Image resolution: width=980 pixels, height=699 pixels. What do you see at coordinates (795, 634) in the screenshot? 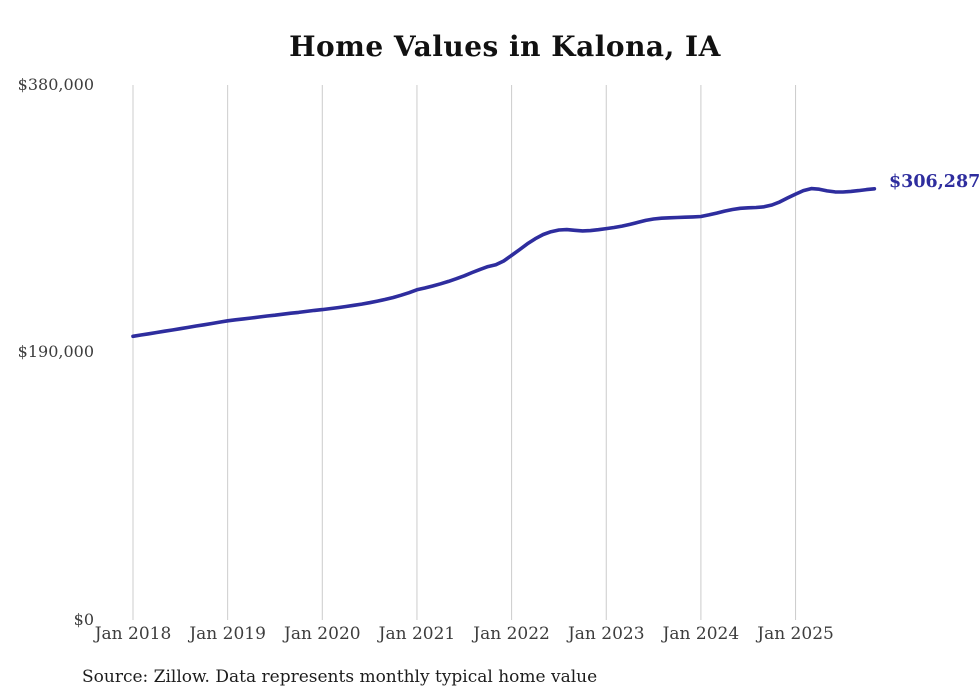
I see `x-tick-label-jan-2025: Jan 2025` at bounding box center [795, 634].